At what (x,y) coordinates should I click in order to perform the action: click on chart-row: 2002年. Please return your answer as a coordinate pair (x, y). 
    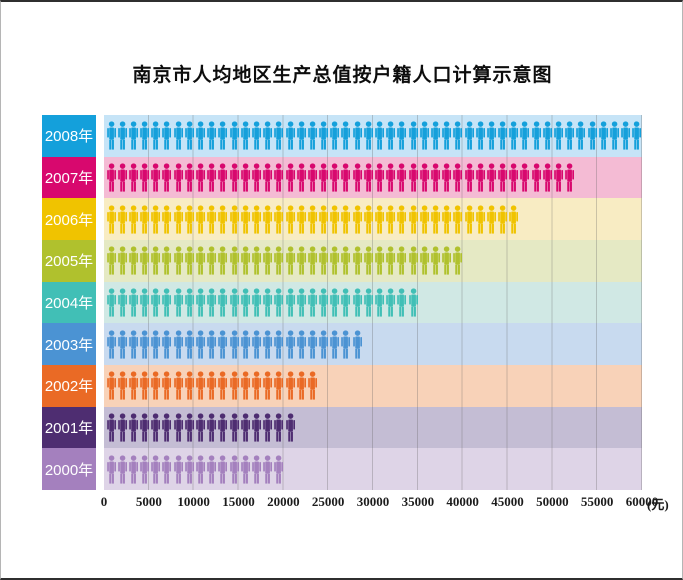
    Looking at the image, I should click on (341, 386).